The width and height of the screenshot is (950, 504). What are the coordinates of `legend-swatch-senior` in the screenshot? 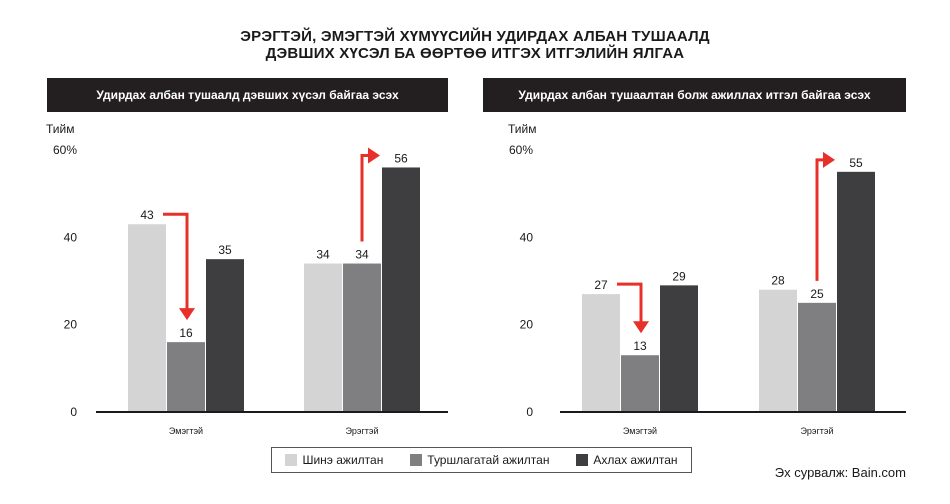 It's located at (582, 460).